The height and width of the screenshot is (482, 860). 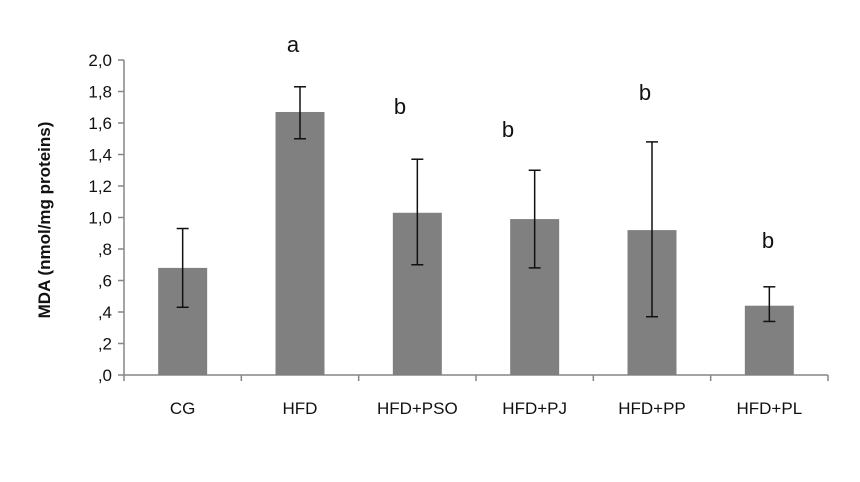 What do you see at coordinates (293, 44) in the screenshot?
I see `significance-label: a` at bounding box center [293, 44].